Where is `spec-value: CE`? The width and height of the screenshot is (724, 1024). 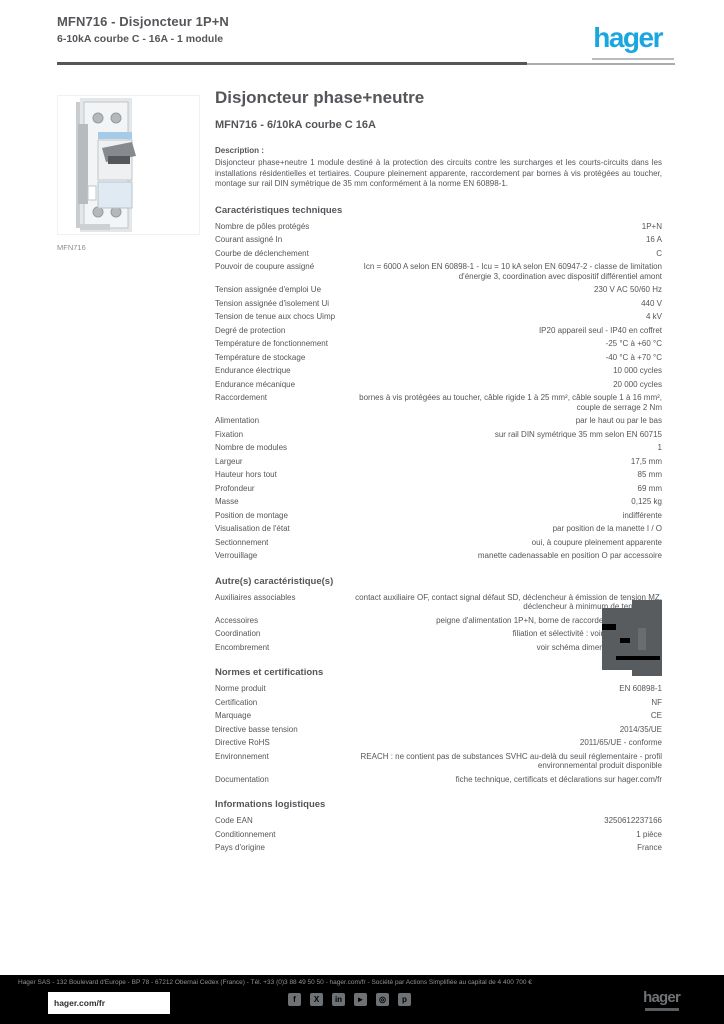
spec-value: CE is located at coordinates (656, 716).